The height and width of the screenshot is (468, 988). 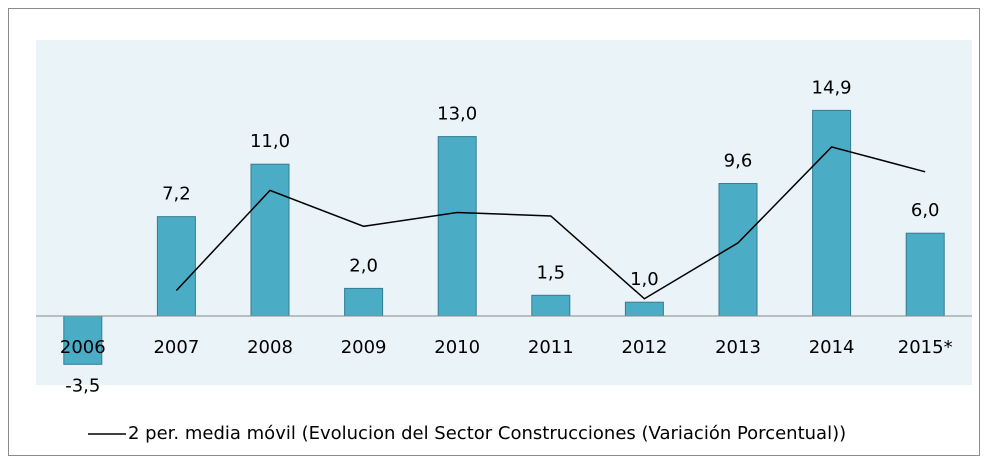 I want to click on x-tick-label: 2015*, so click(x=925, y=347).